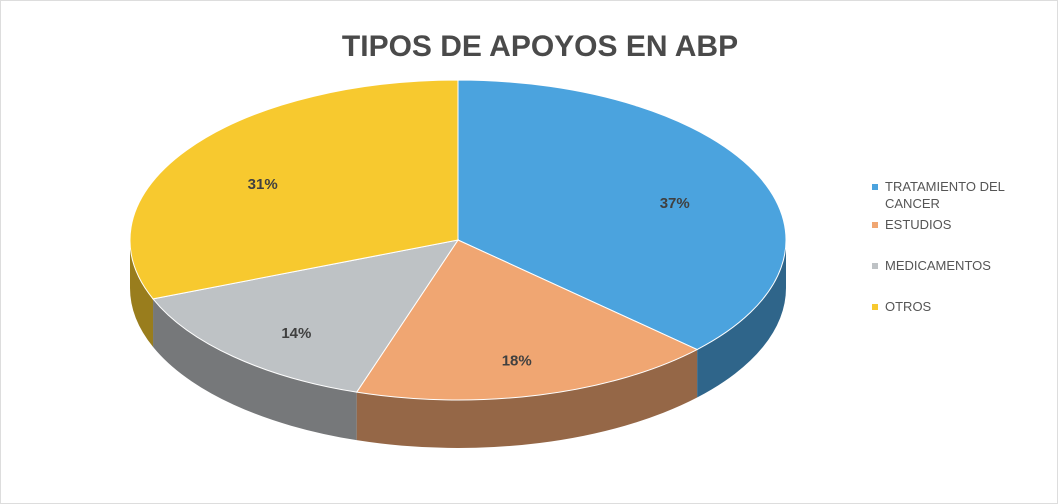  I want to click on chart-title: TIPOS DE APOYOS EN ABP, so click(540, 46).